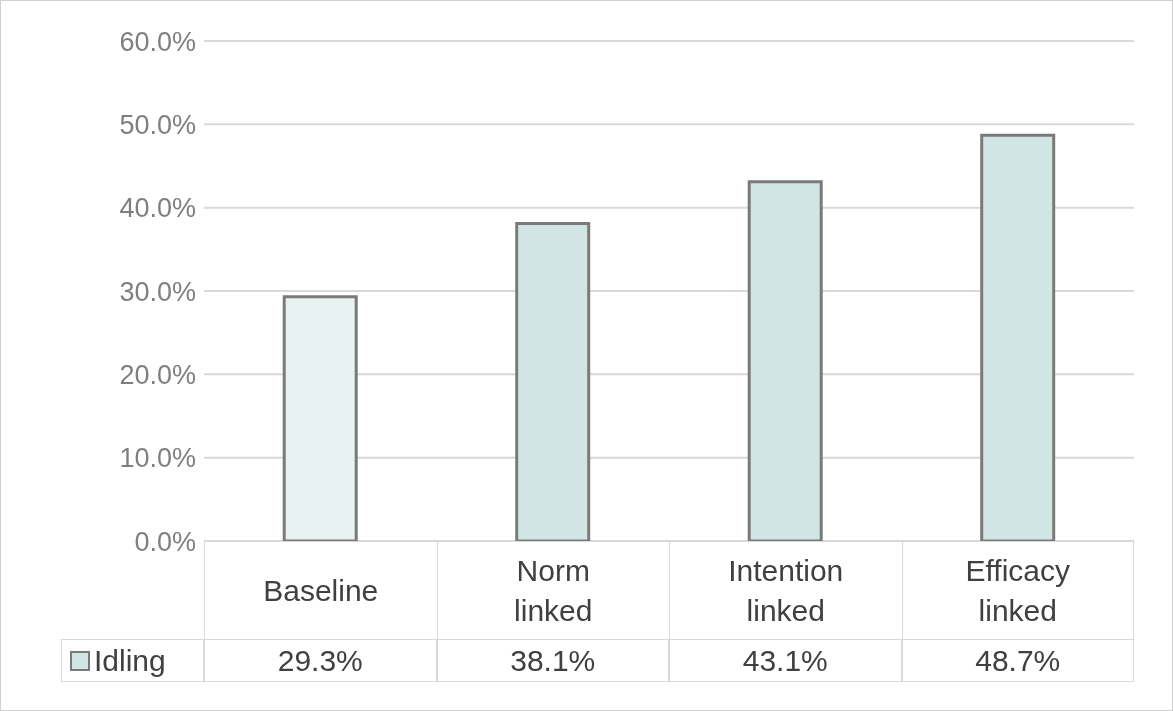 This screenshot has height=711, width=1173. What do you see at coordinates (785, 590) in the screenshot?
I see `x-tick-label: Intention linked` at bounding box center [785, 590].